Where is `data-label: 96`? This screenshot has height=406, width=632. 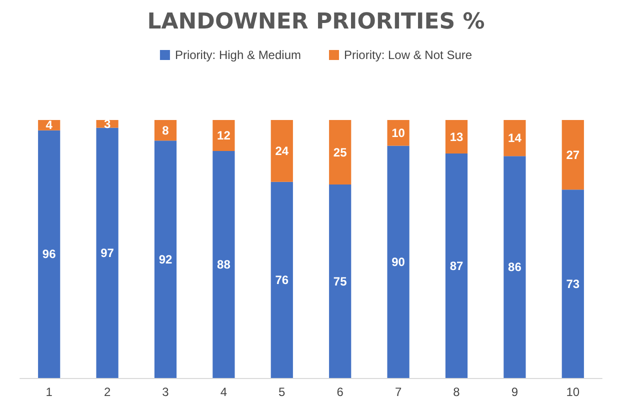 data-label: 96 is located at coordinates (49, 254).